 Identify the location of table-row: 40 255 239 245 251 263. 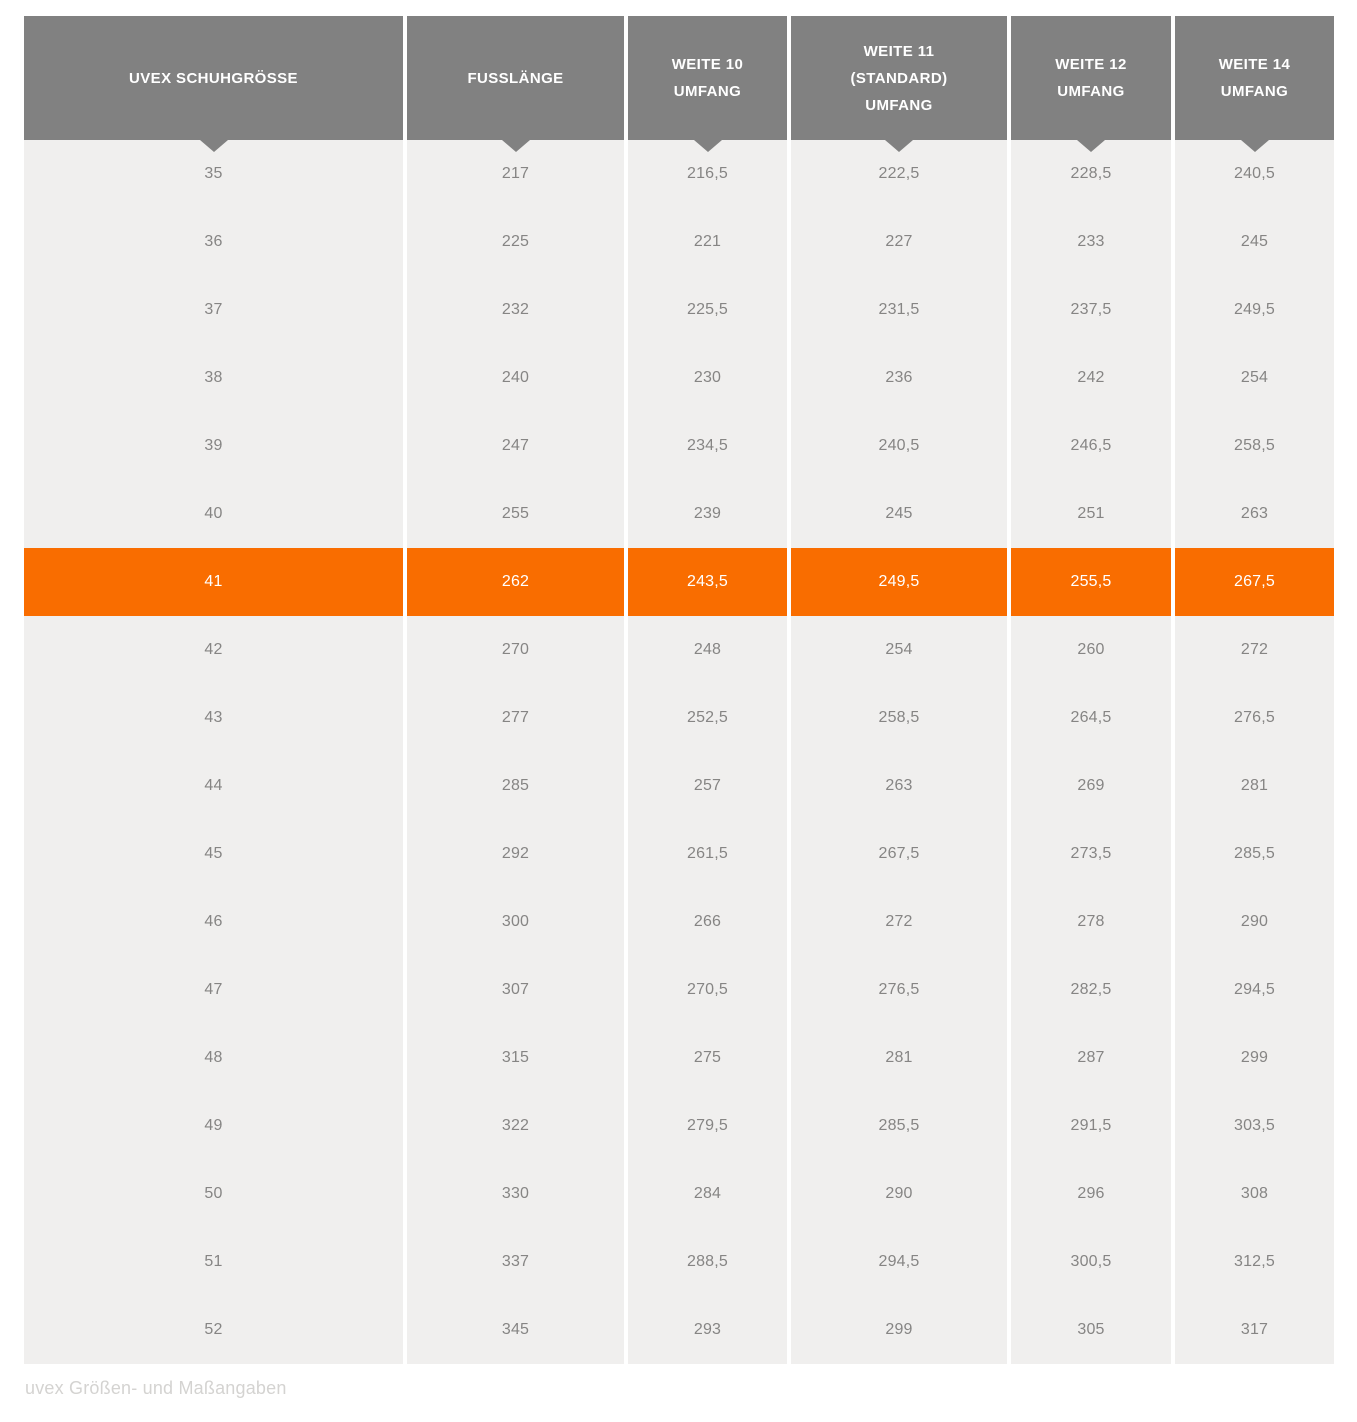
(679, 514).